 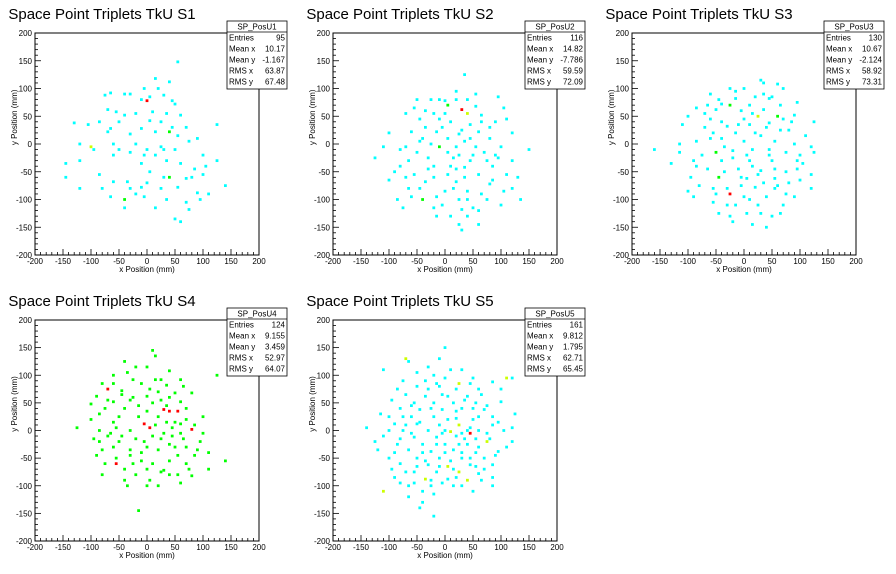 What do you see at coordinates (539, 71) in the screenshot?
I see `stats-label: RMS x` at bounding box center [539, 71].